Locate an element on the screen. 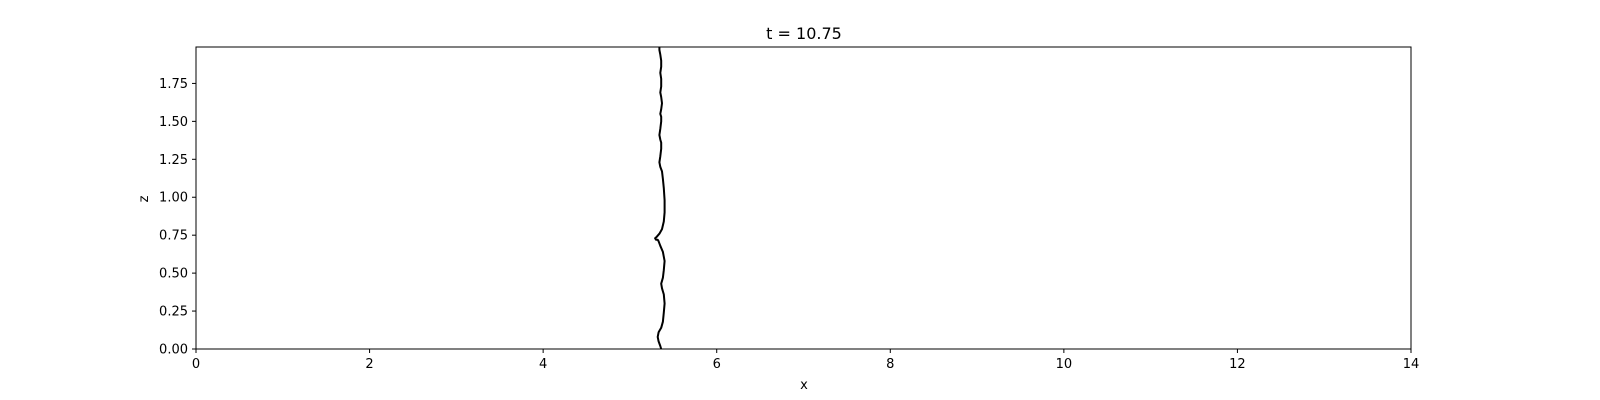 The image size is (1600, 400). y-tick-label: 1.25 is located at coordinates (173, 160).